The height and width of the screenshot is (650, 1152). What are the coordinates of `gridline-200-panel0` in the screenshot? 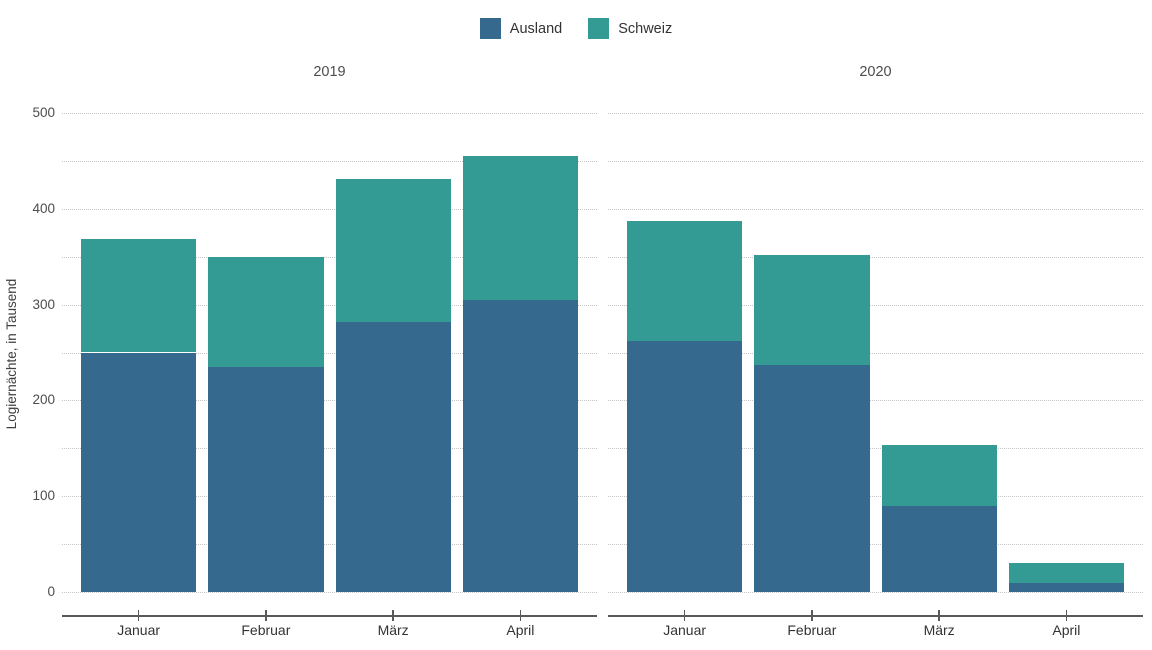 It's located at (329, 401).